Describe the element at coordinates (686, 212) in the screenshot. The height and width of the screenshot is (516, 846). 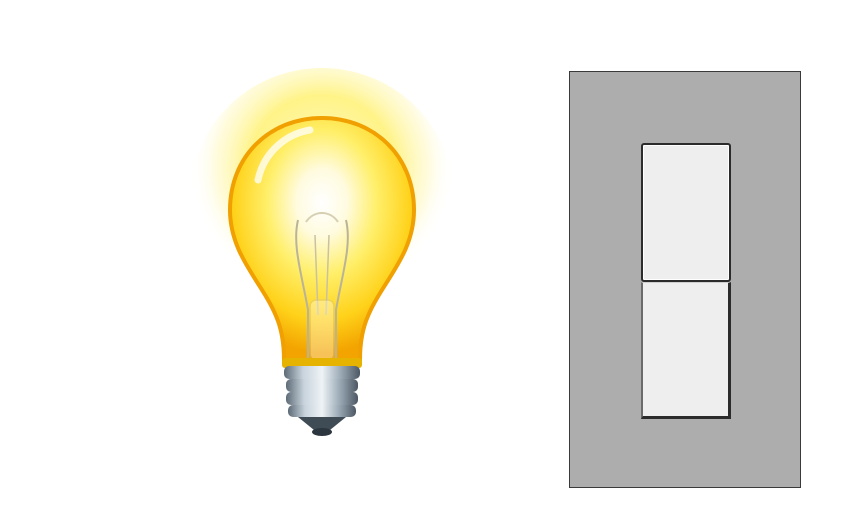
I see `switch-rocker-top` at that location.